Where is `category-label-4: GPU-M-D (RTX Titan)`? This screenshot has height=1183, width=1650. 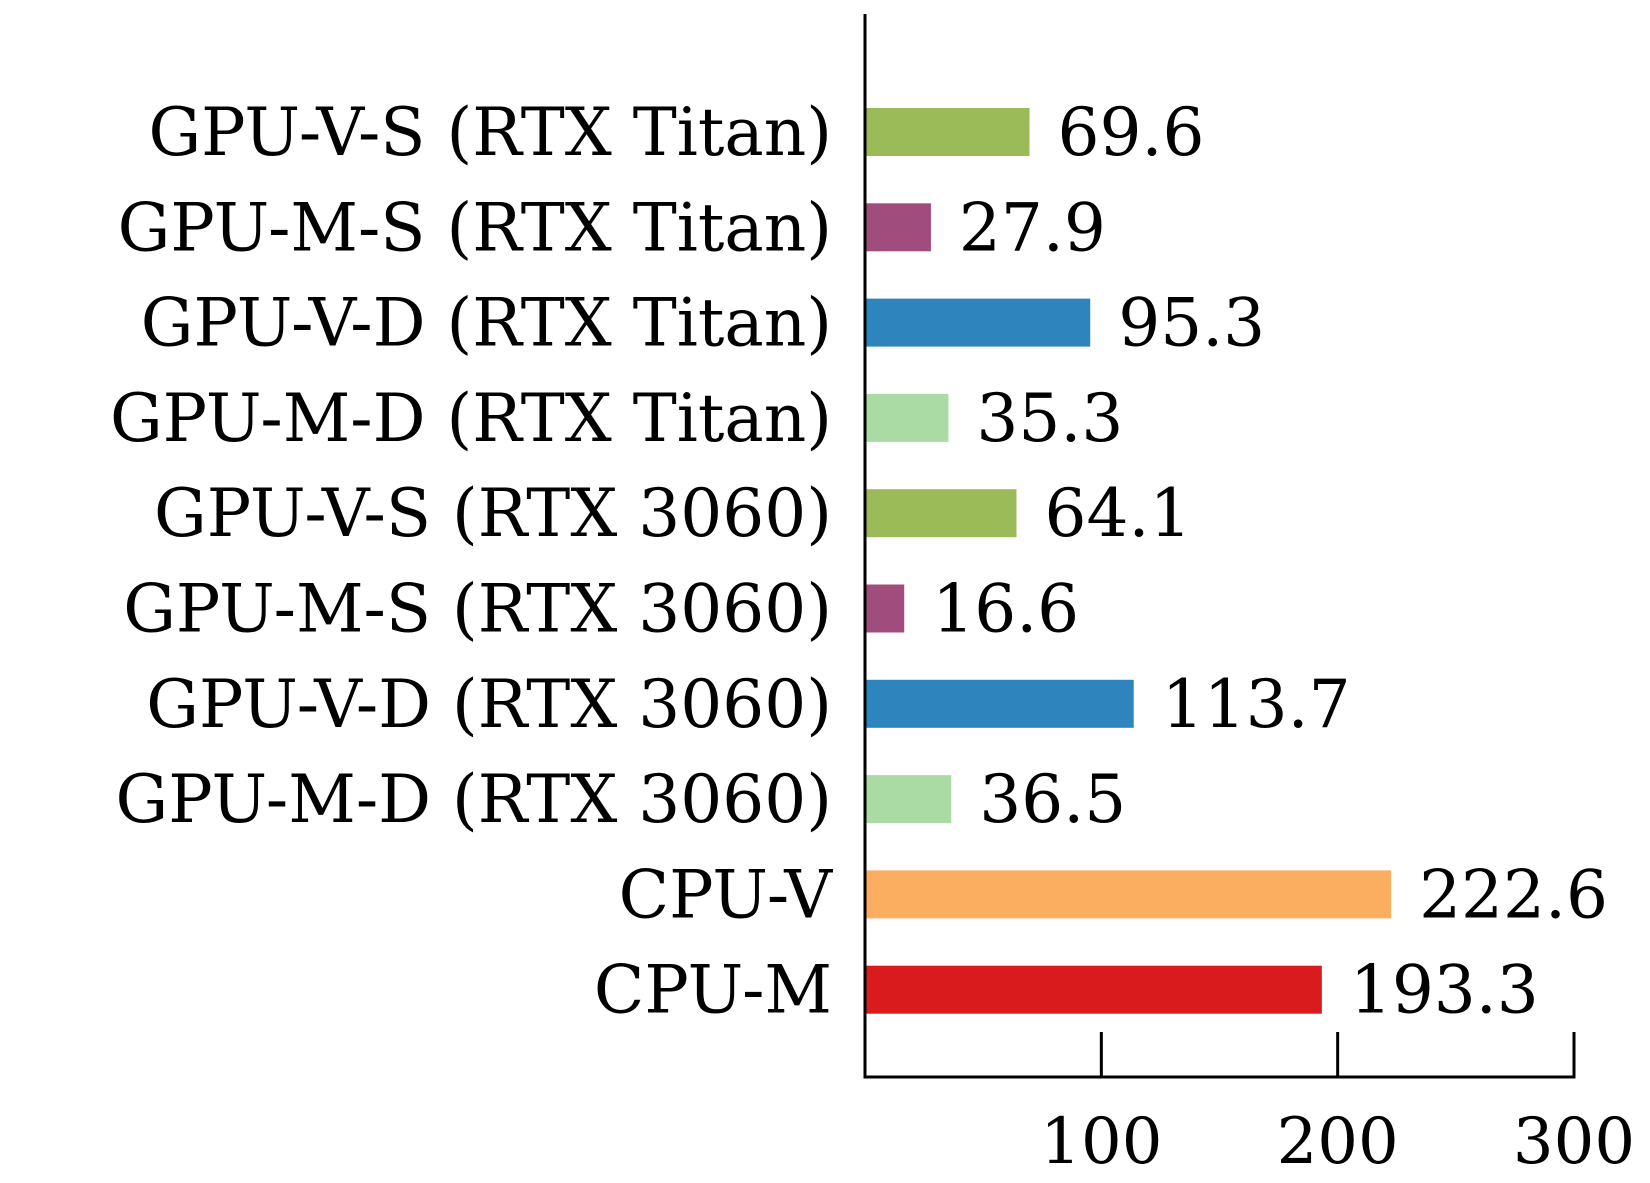
category-label-4: GPU-M-D (RTX Titan) is located at coordinates (471, 418).